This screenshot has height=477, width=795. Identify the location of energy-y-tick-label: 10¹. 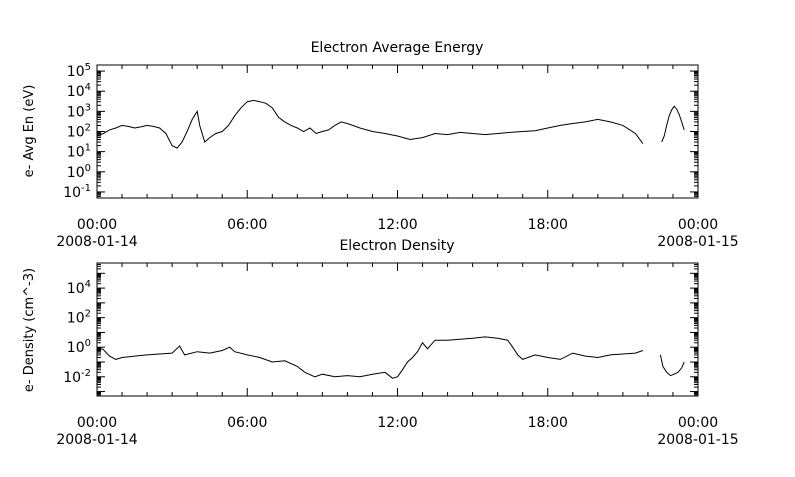
(79, 152).